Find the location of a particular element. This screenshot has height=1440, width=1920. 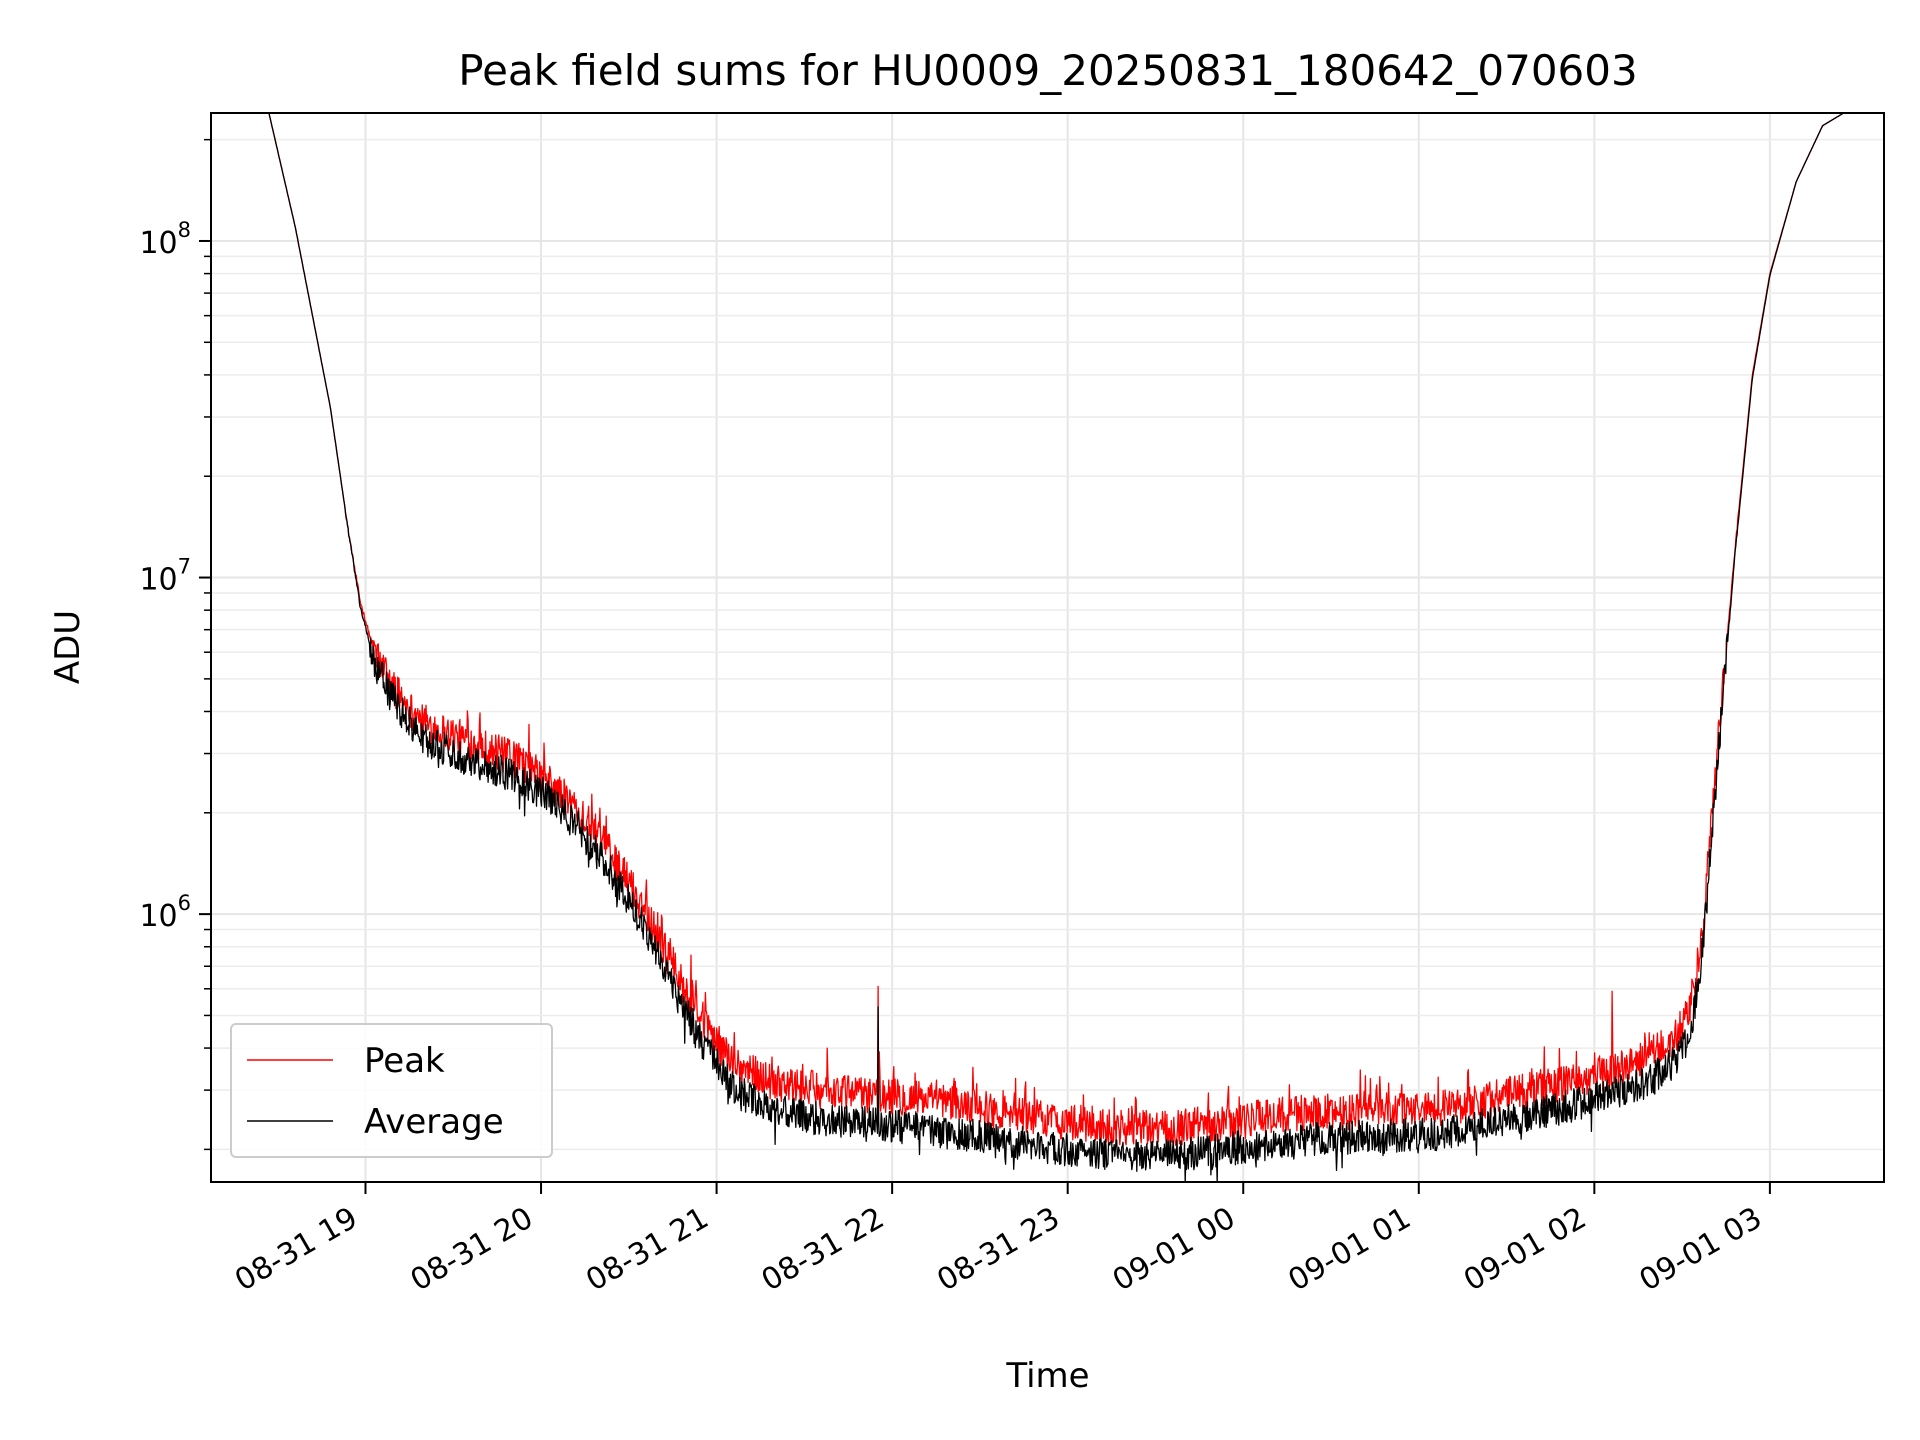

legend-box is located at coordinates (391, 1090).